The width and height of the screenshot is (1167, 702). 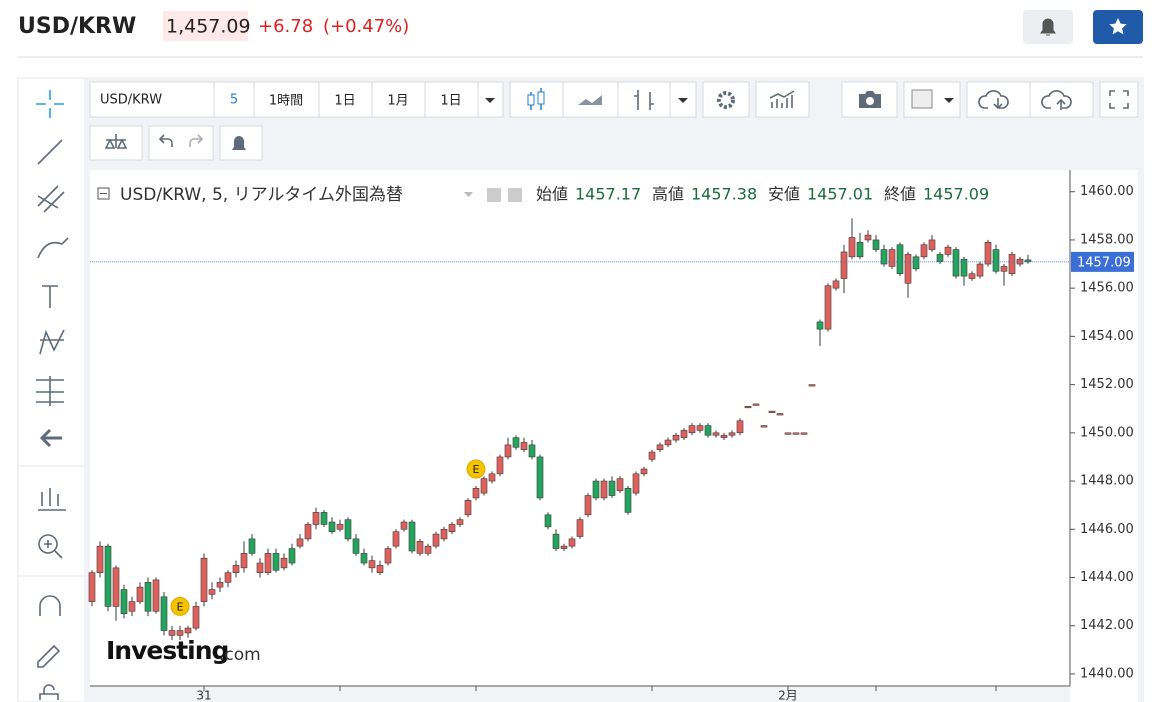 What do you see at coordinates (181, 143) in the screenshot?
I see `undo-redo` at bounding box center [181, 143].